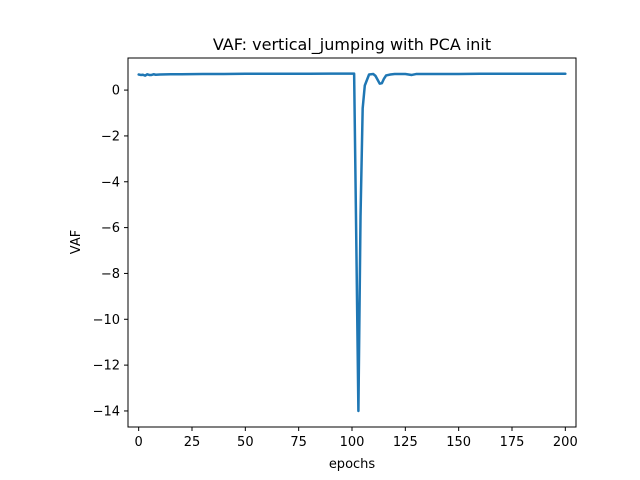 This screenshot has width=640, height=480. Describe the element at coordinates (352, 45) in the screenshot. I see `chart-title: VAF: vertical_jumping with PCA init` at that location.